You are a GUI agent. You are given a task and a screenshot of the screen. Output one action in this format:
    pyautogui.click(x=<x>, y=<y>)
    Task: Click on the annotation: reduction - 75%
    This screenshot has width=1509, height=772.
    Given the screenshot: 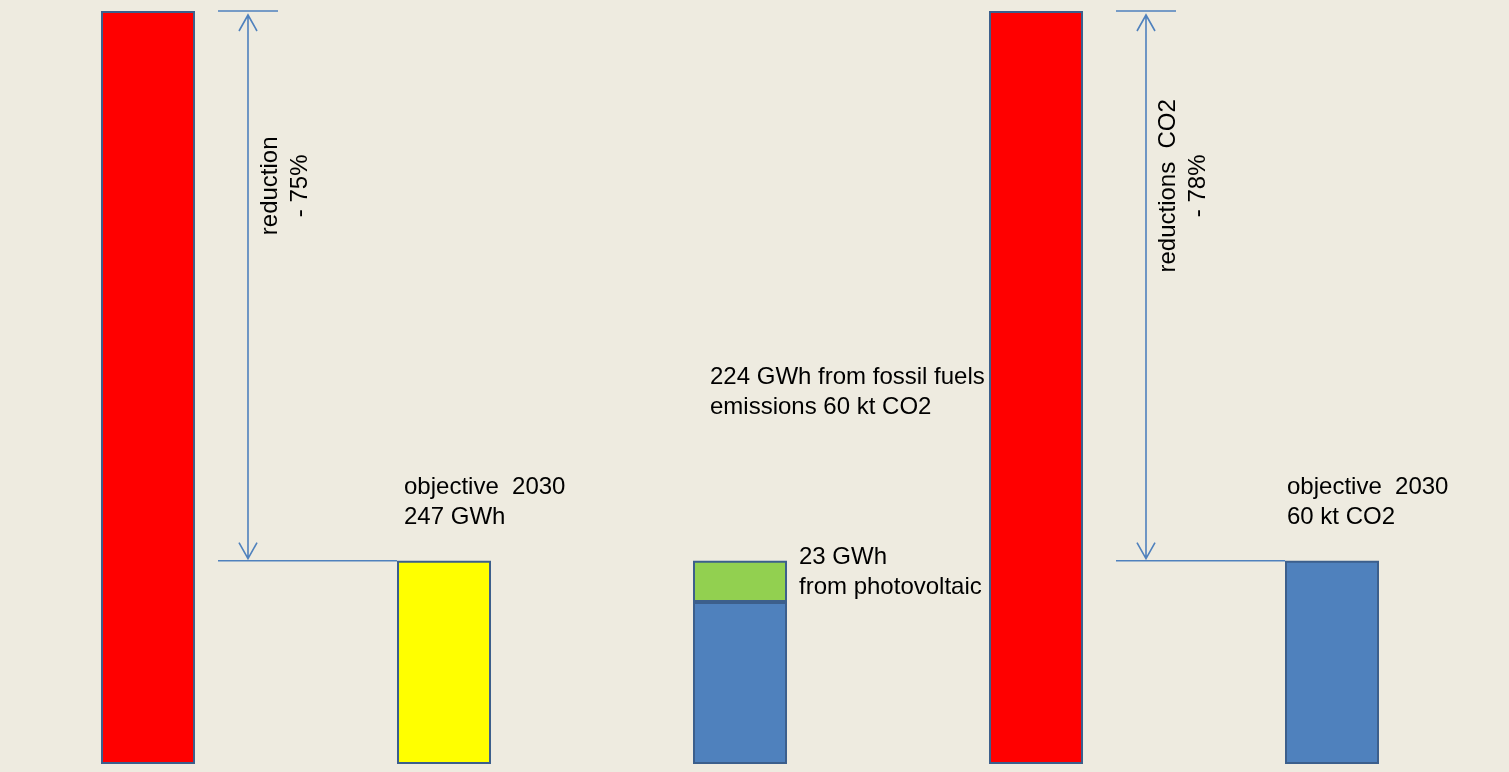 What is the action you would take?
    pyautogui.click(x=283, y=186)
    